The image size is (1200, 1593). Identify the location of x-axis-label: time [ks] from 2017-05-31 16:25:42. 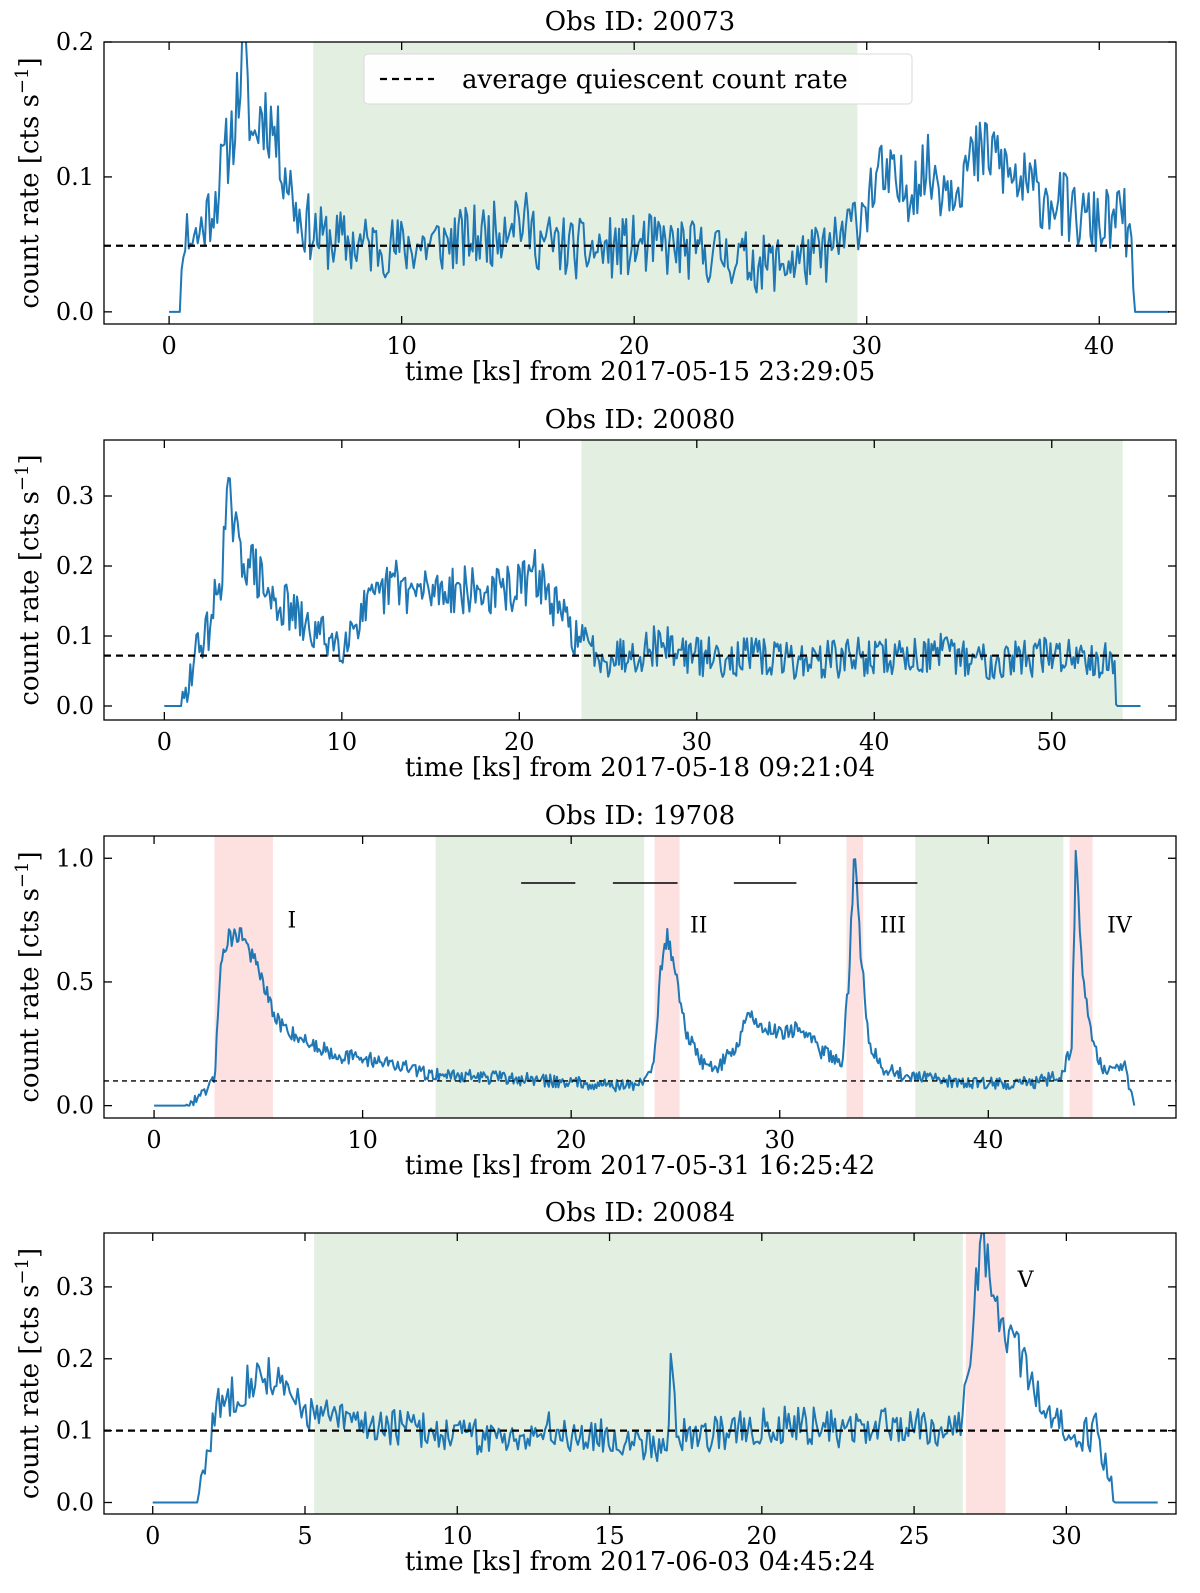
(640, 1166).